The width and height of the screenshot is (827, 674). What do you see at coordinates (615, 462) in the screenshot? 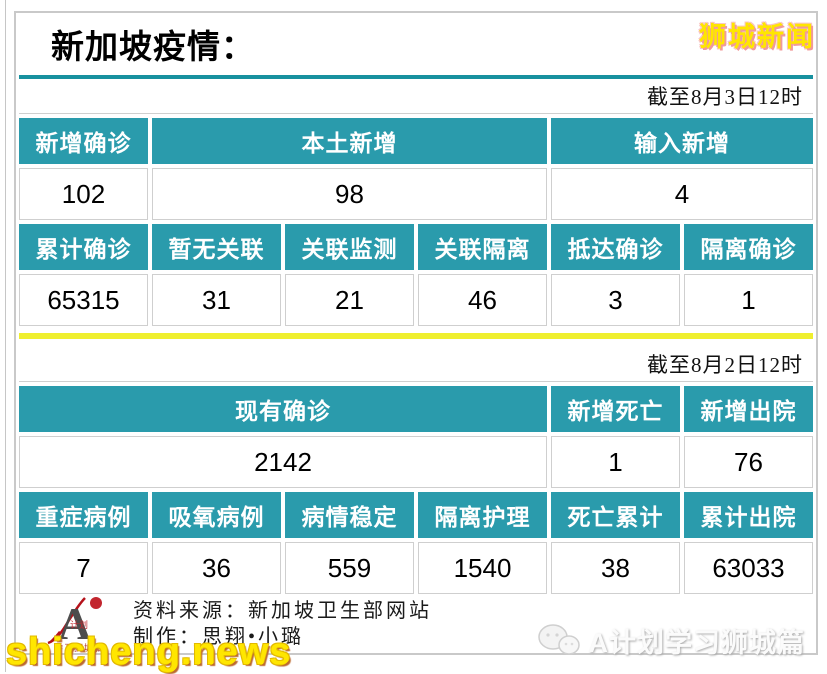
I see `value-cell-new-deaths: 1` at bounding box center [615, 462].